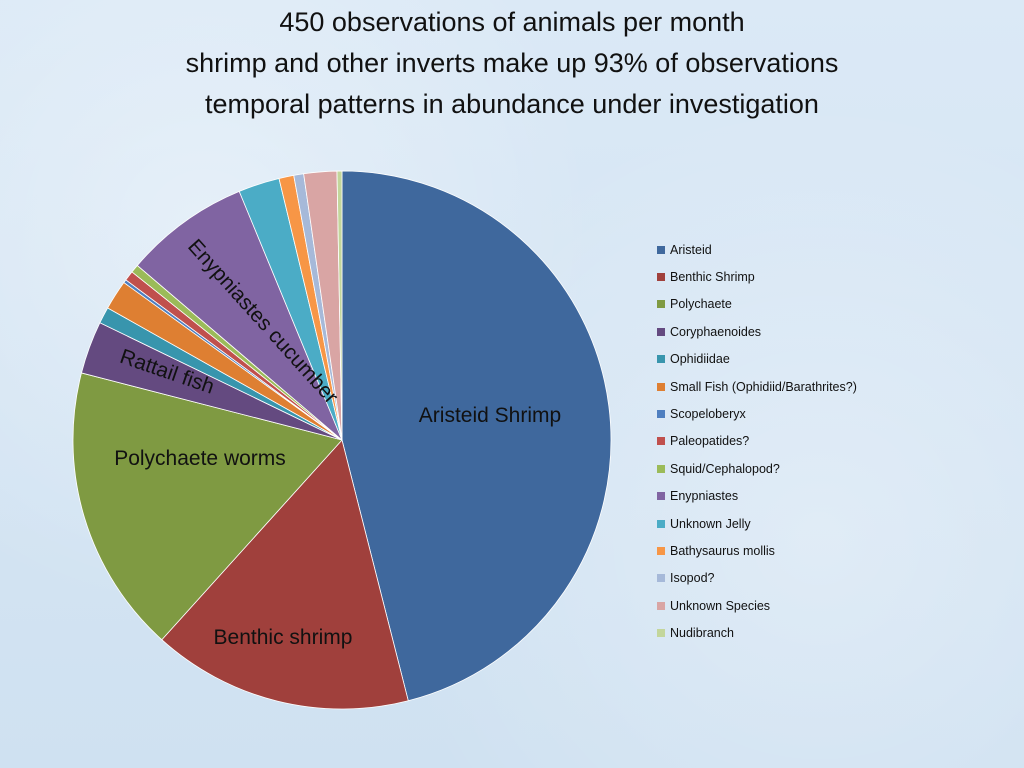 The width and height of the screenshot is (1024, 768). Describe the element at coordinates (339, 305) in the screenshot. I see `pie-slice-nudibranch` at that location.